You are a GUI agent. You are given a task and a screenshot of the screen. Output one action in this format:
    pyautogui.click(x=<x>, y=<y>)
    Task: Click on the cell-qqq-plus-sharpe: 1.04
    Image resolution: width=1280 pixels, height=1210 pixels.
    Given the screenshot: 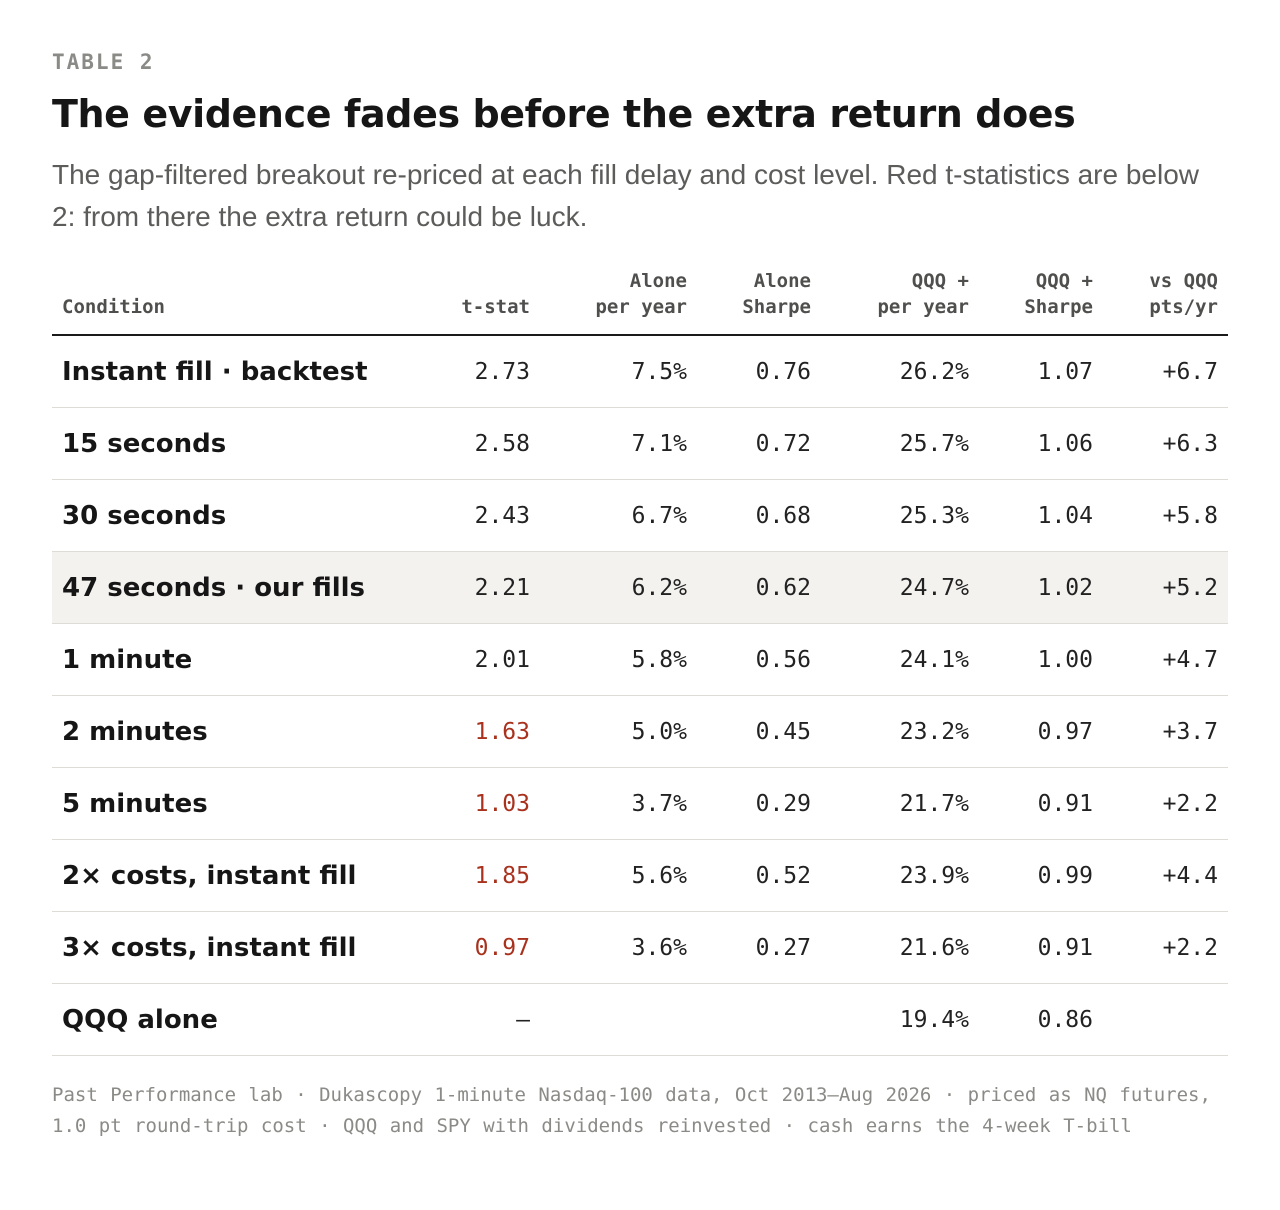 What is the action you would take?
    pyautogui.click(x=1041, y=515)
    